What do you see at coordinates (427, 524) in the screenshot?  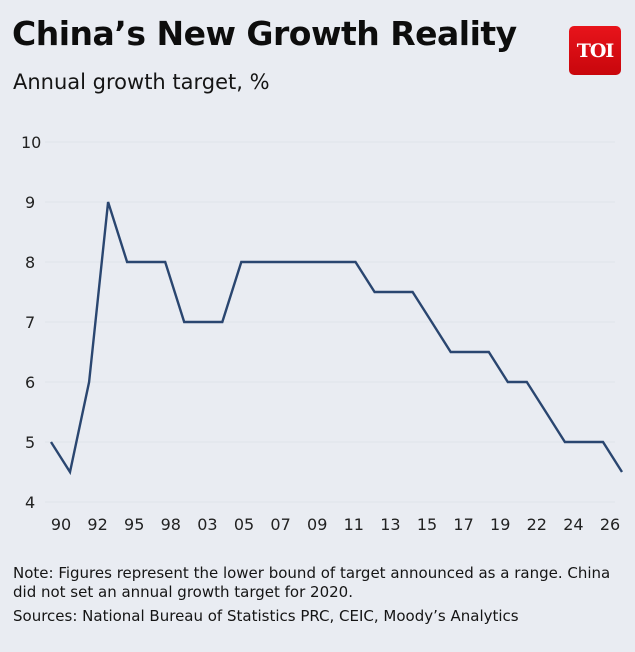 I see `x-tick-label: 15` at bounding box center [427, 524].